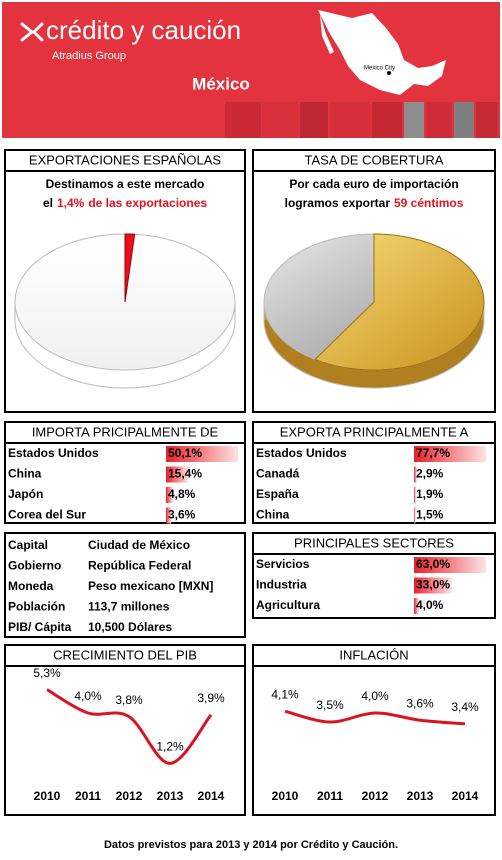  Describe the element at coordinates (373, 184) in the screenshot. I see `pie-subtitle: Por cada euro de importación` at that location.